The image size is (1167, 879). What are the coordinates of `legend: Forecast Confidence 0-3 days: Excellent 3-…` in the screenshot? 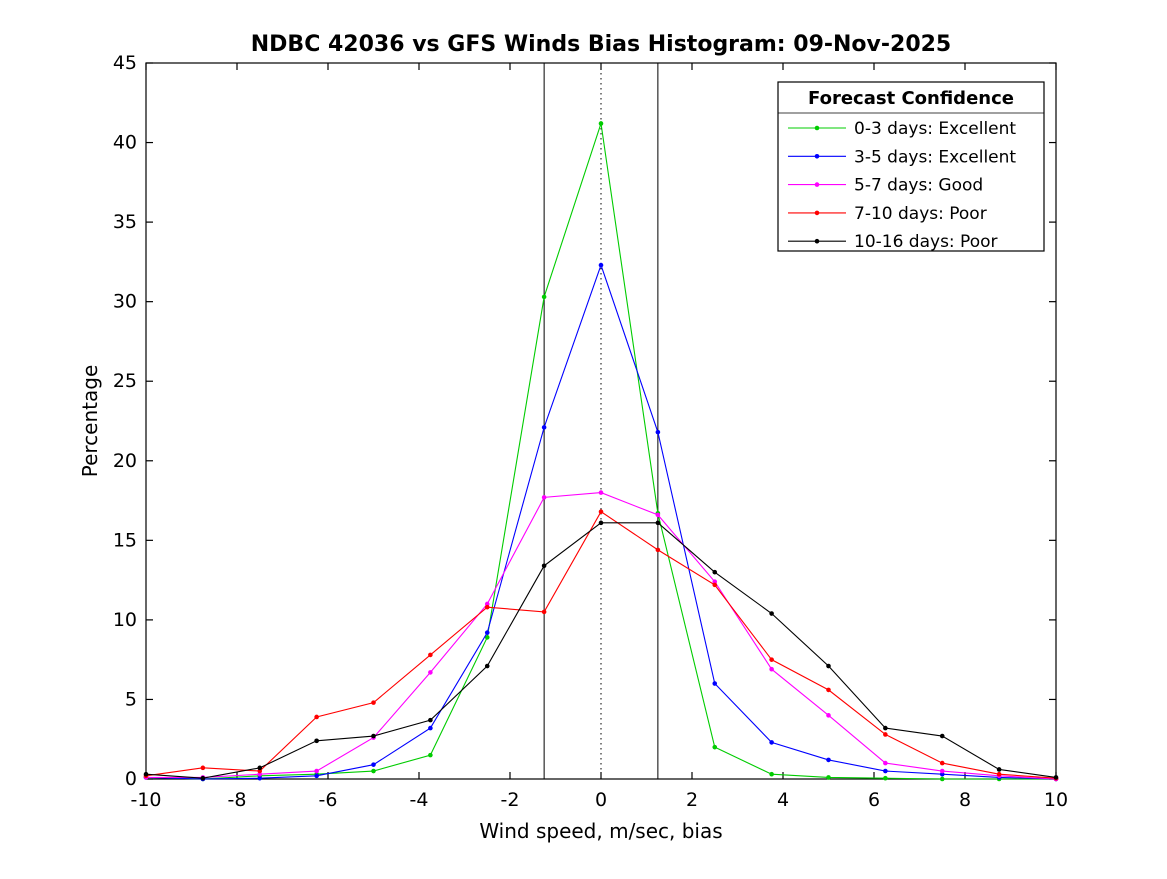 It's located at (911, 166).